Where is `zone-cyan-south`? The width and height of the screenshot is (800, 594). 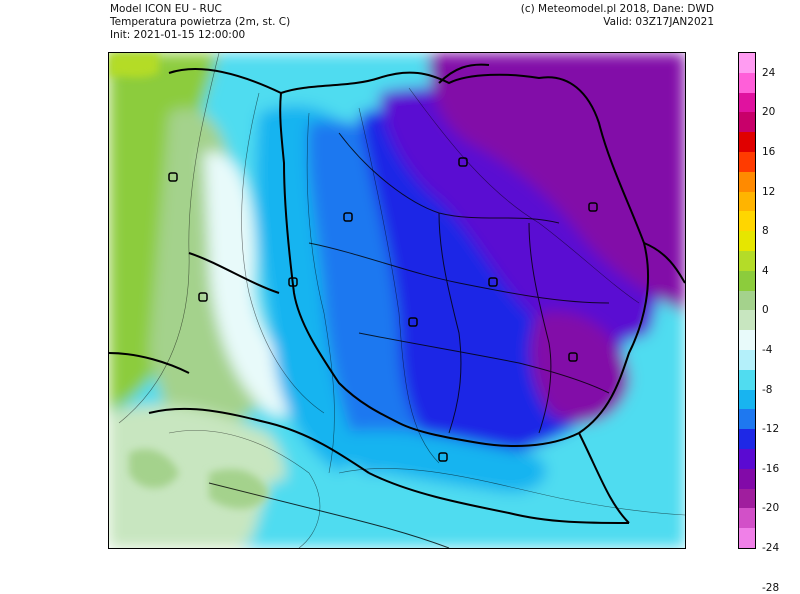
zone-cyan-south is located at coordinates (467, 510).